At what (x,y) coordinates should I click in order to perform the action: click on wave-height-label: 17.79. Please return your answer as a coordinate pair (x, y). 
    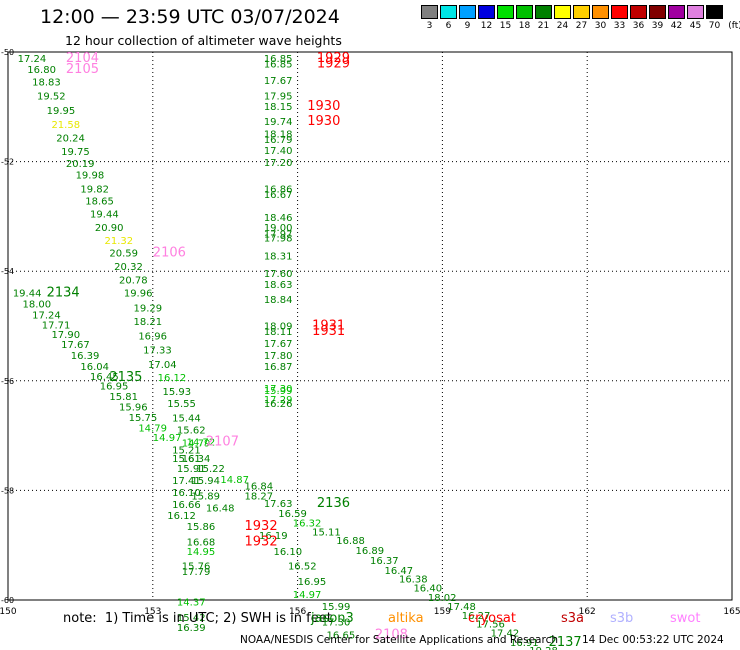
    Looking at the image, I should click on (196, 572).